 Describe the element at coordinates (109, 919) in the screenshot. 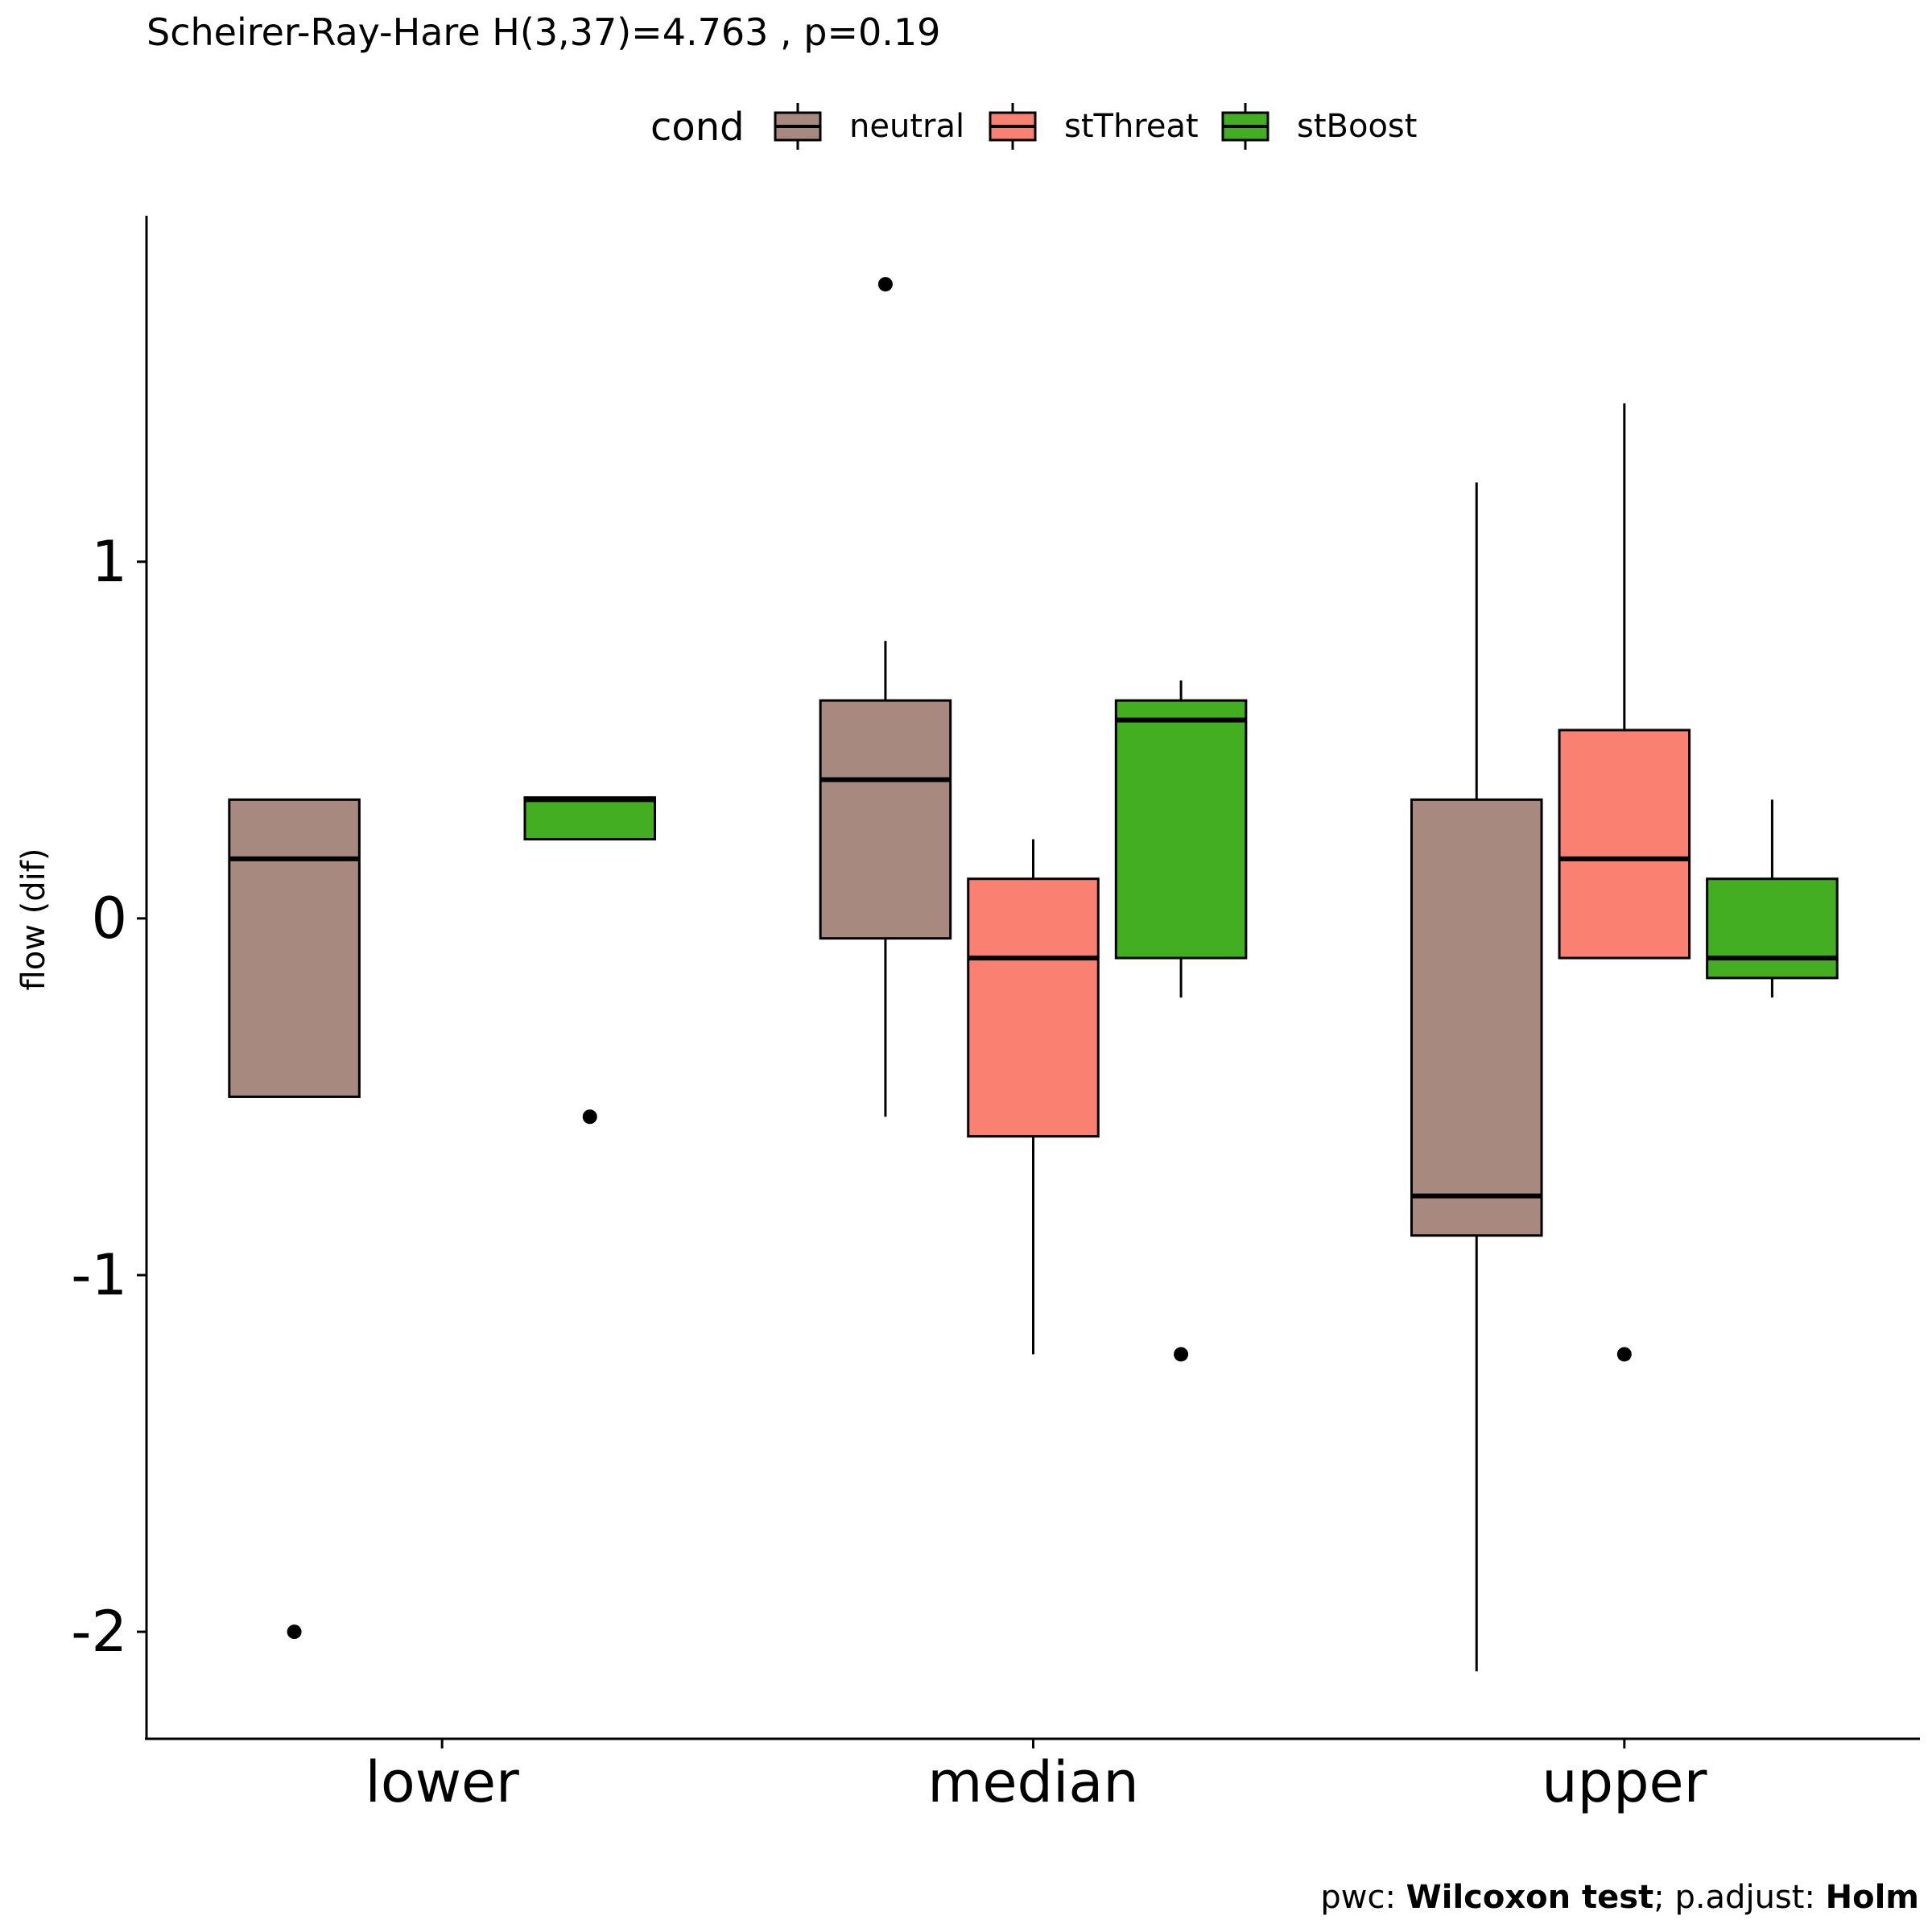

I see `y-tick-label: 0` at that location.